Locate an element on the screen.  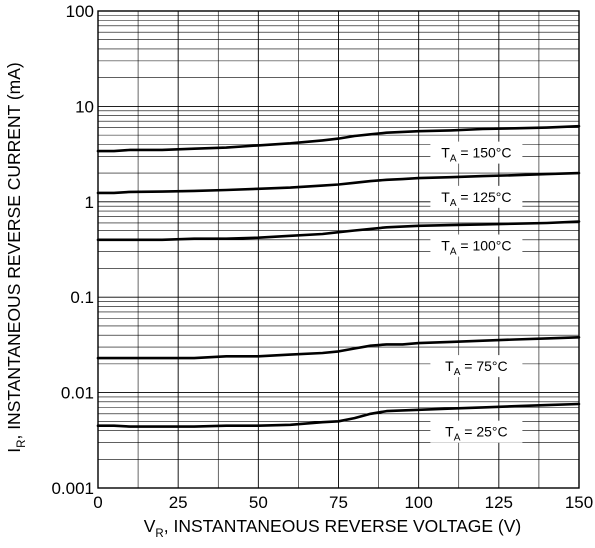
series-label-text: = 75°C is located at coordinates (483, 366).